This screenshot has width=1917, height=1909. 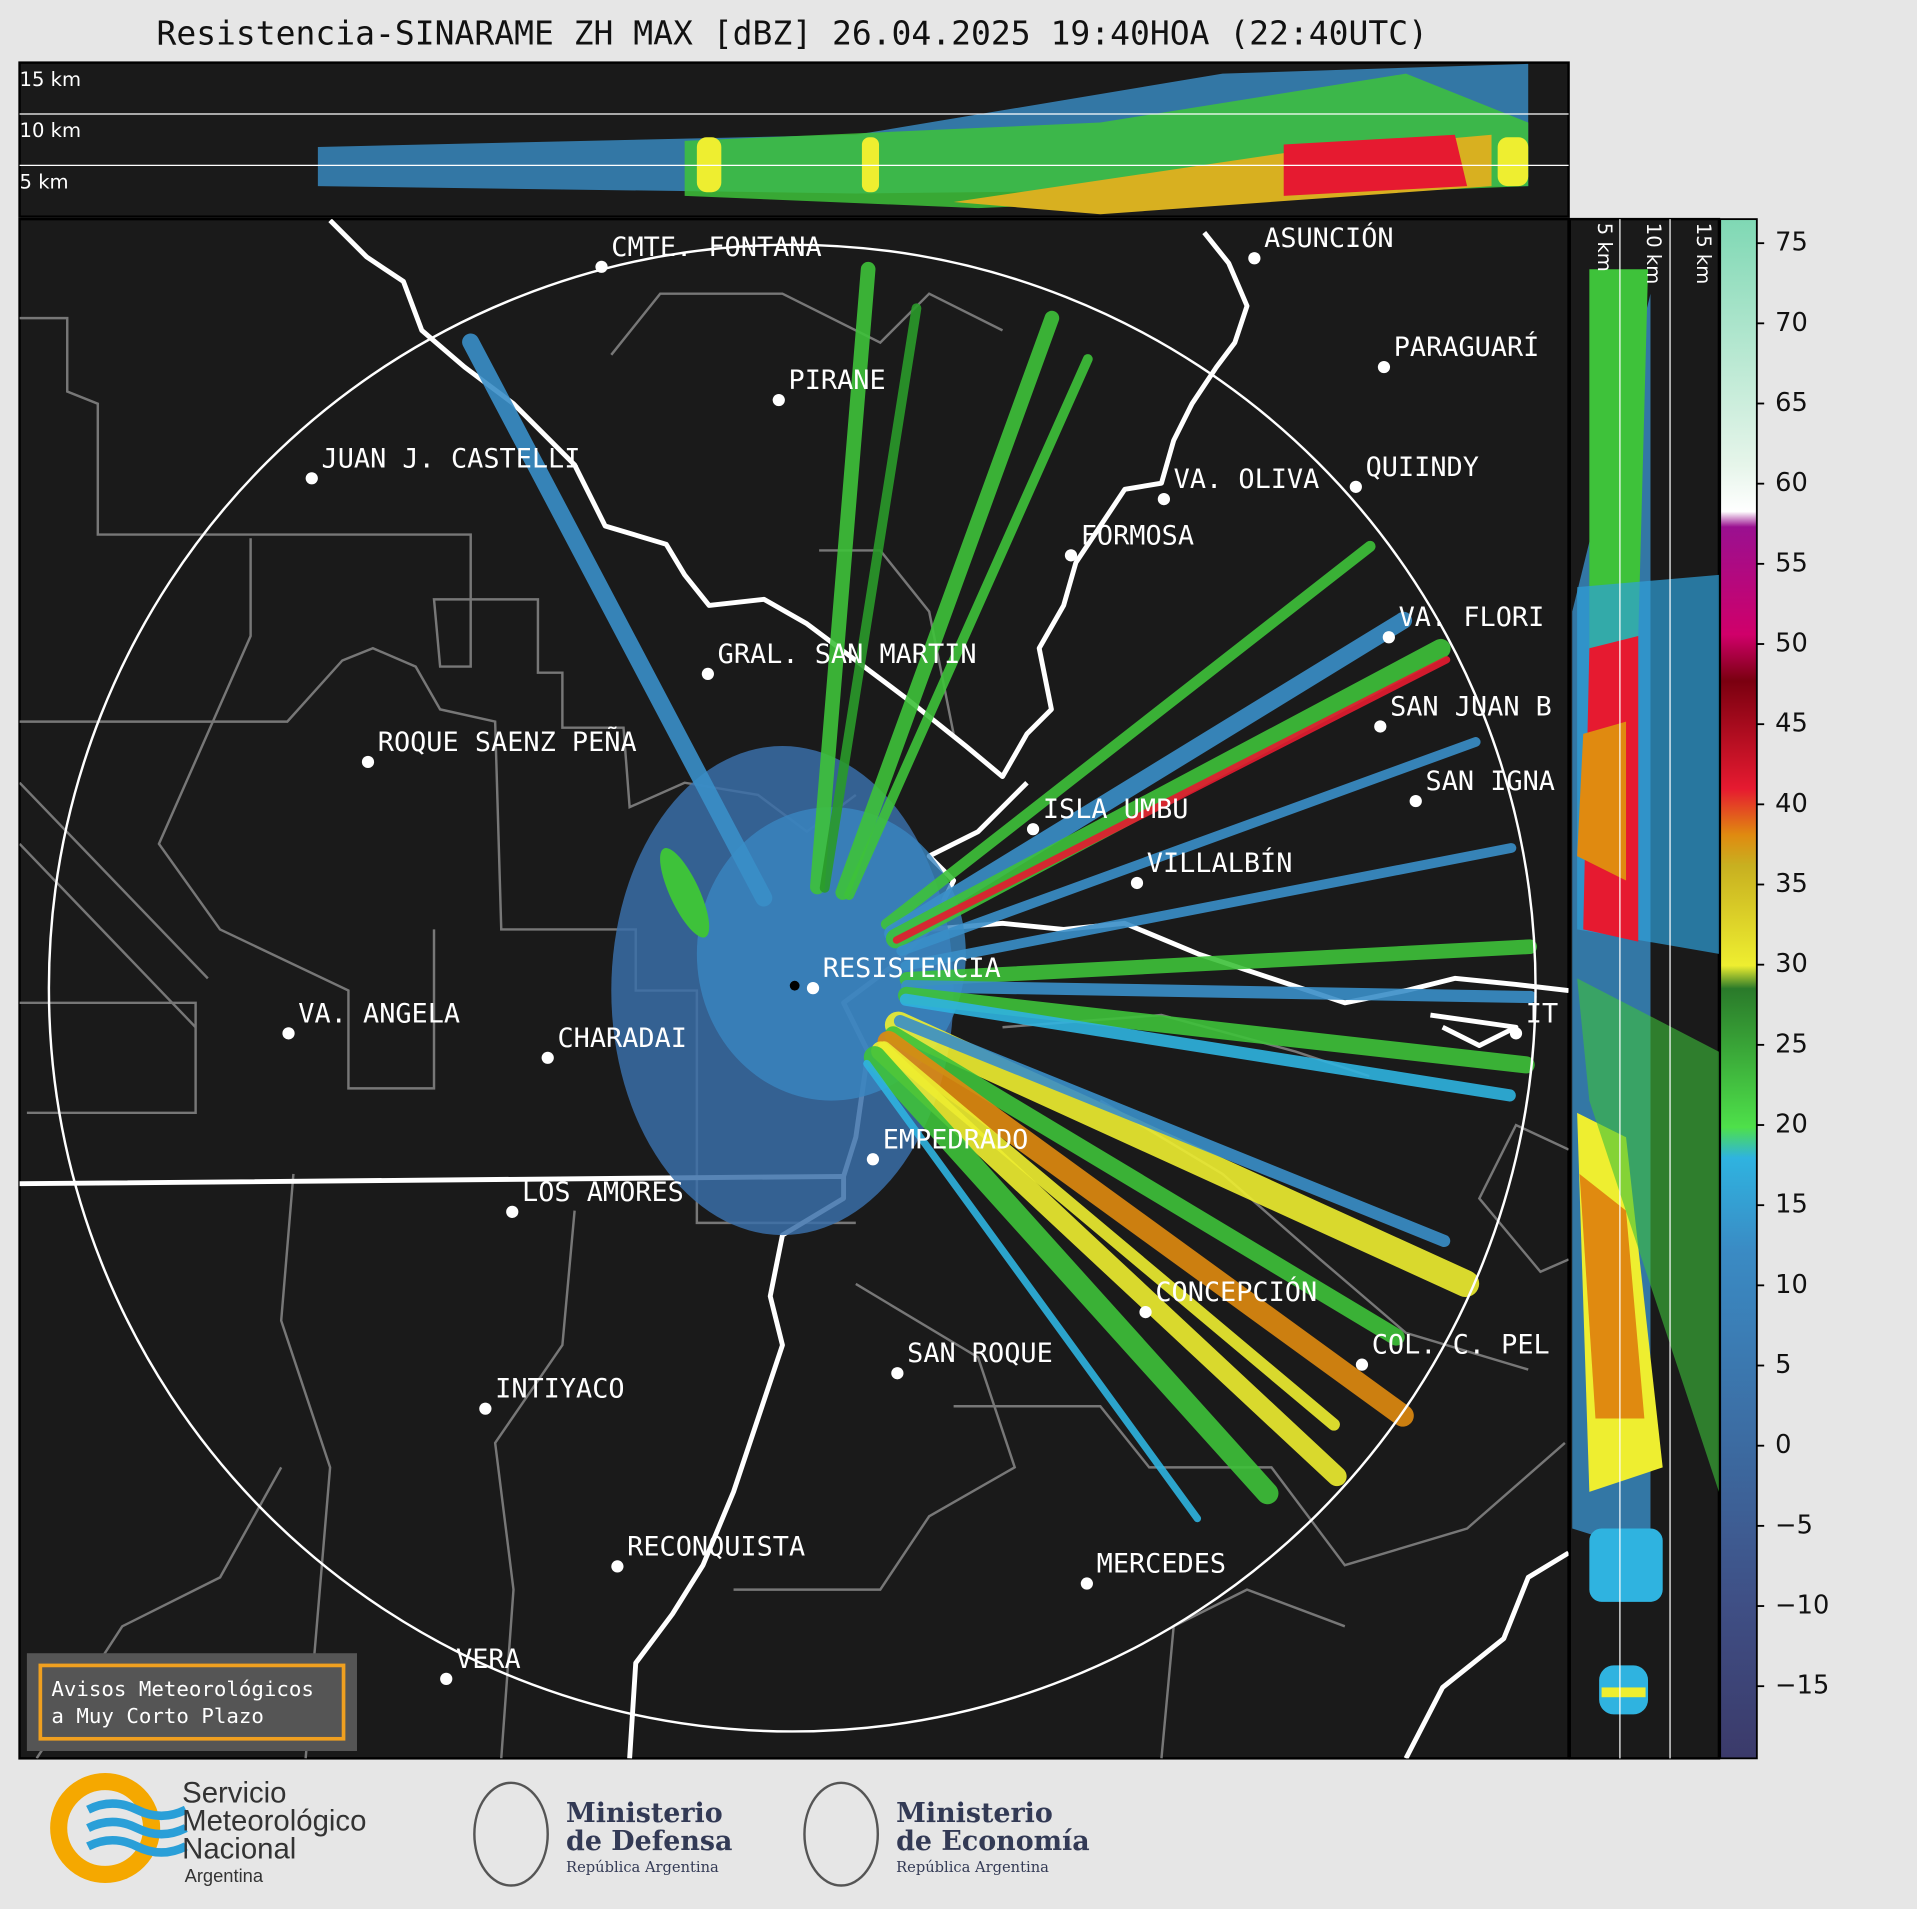 What do you see at coordinates (1791, 243) in the screenshot?
I see `colorbar-tick-label: 75` at bounding box center [1791, 243].